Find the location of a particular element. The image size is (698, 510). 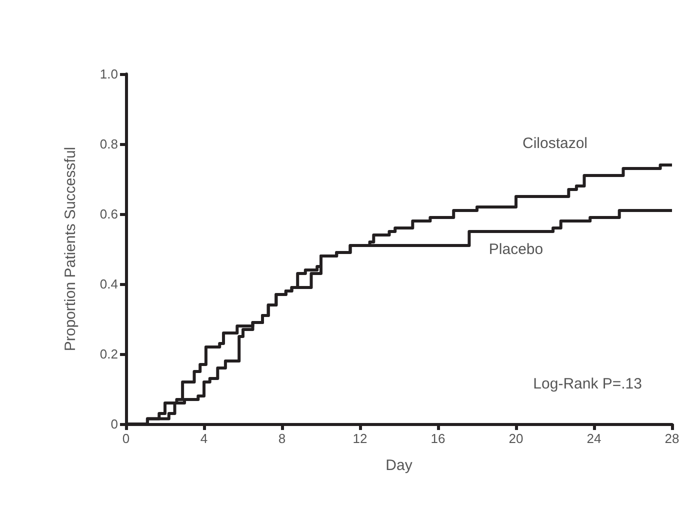

annotation: Log-Rank P=.13 is located at coordinates (587, 384).